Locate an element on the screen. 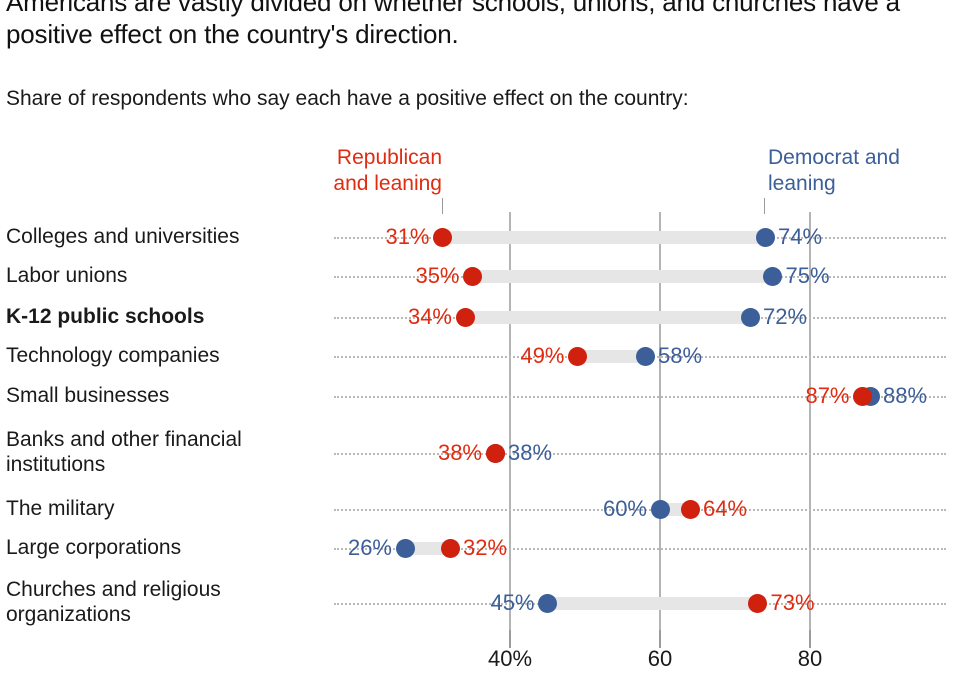 The image size is (980, 699). legend-tick-republican is located at coordinates (442, 206).